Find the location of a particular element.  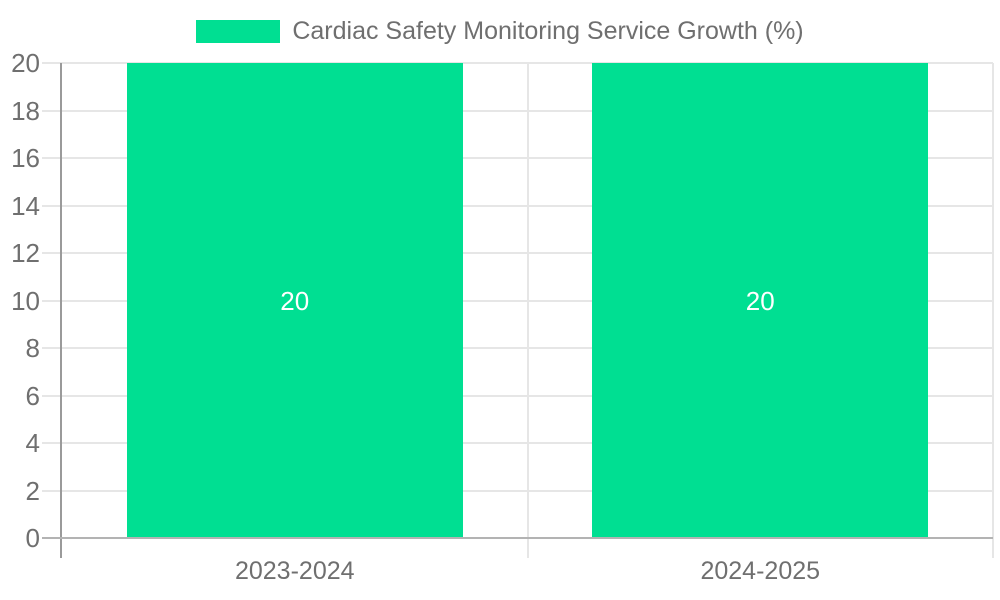

x-axis-tick-label: 2024-2025 is located at coordinates (760, 571).